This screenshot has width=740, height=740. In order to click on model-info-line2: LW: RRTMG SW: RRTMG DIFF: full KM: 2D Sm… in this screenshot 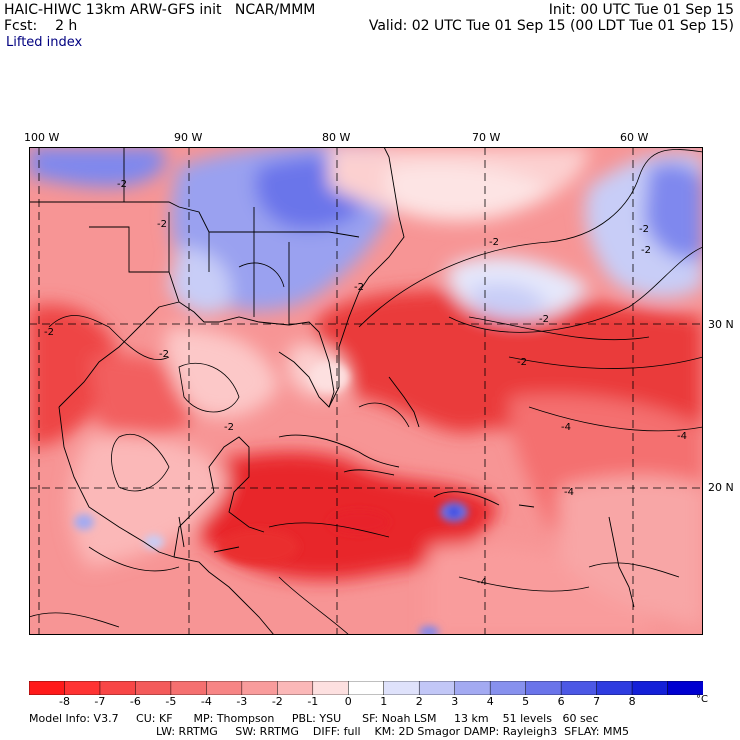, I will do `click(392, 731)`.